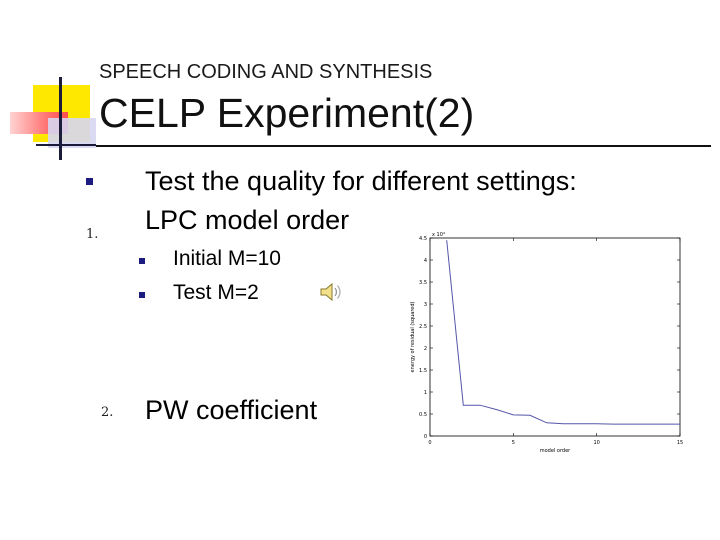 The width and height of the screenshot is (720, 540). Describe the element at coordinates (425, 349) in the screenshot. I see `y-tick-label: 2` at that location.